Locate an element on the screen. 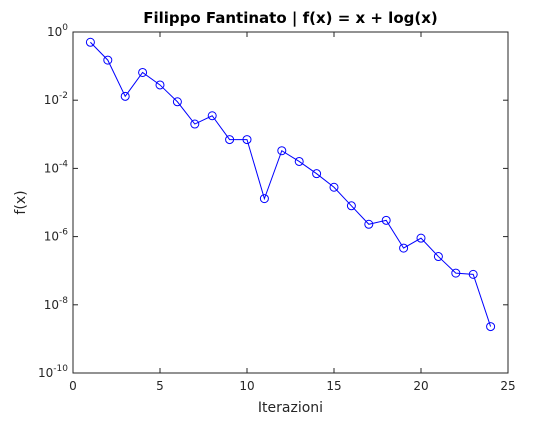  x-tick-label: 0 is located at coordinates (73, 386).